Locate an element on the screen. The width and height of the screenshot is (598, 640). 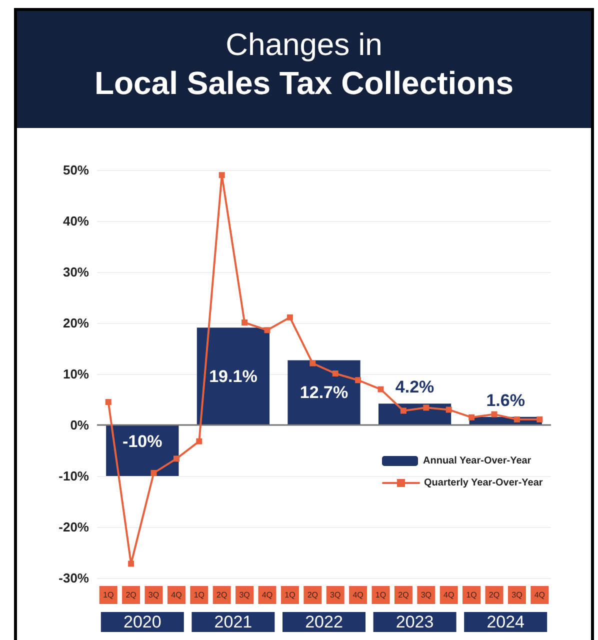
x-tick-label: 2024 is located at coordinates (505, 622).